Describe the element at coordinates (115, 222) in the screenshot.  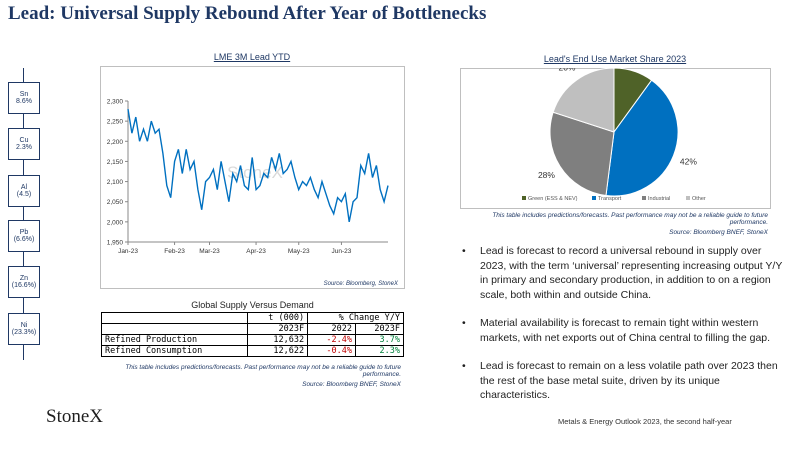
I see `y-tick-label: 2,000` at that location.